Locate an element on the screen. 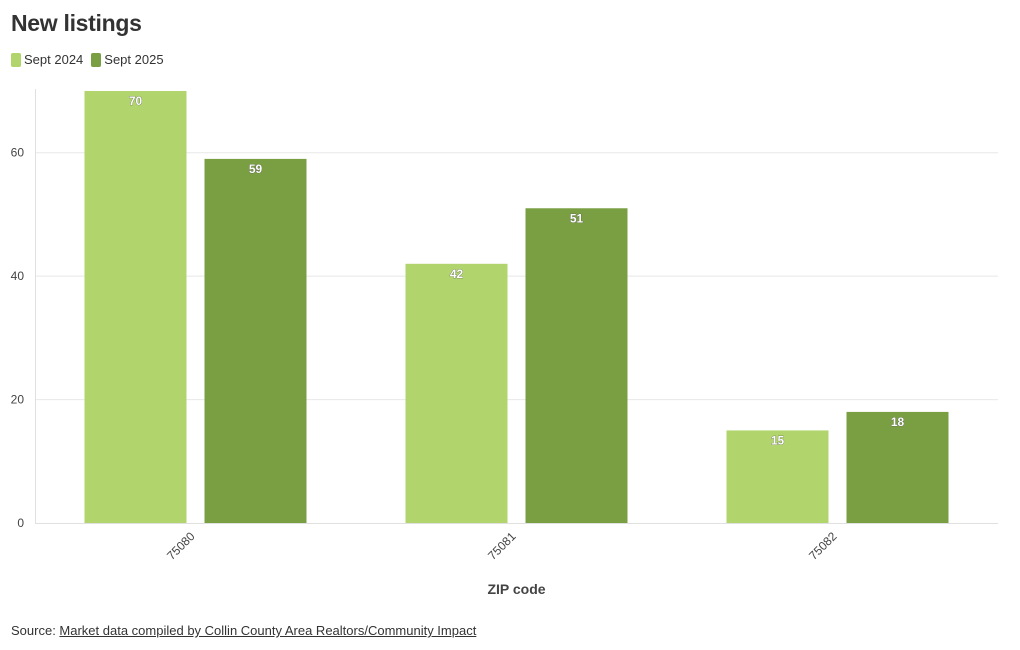 The height and width of the screenshot is (650, 1020). legend-item-sept-2024: Sept 2024 is located at coordinates (47, 59).